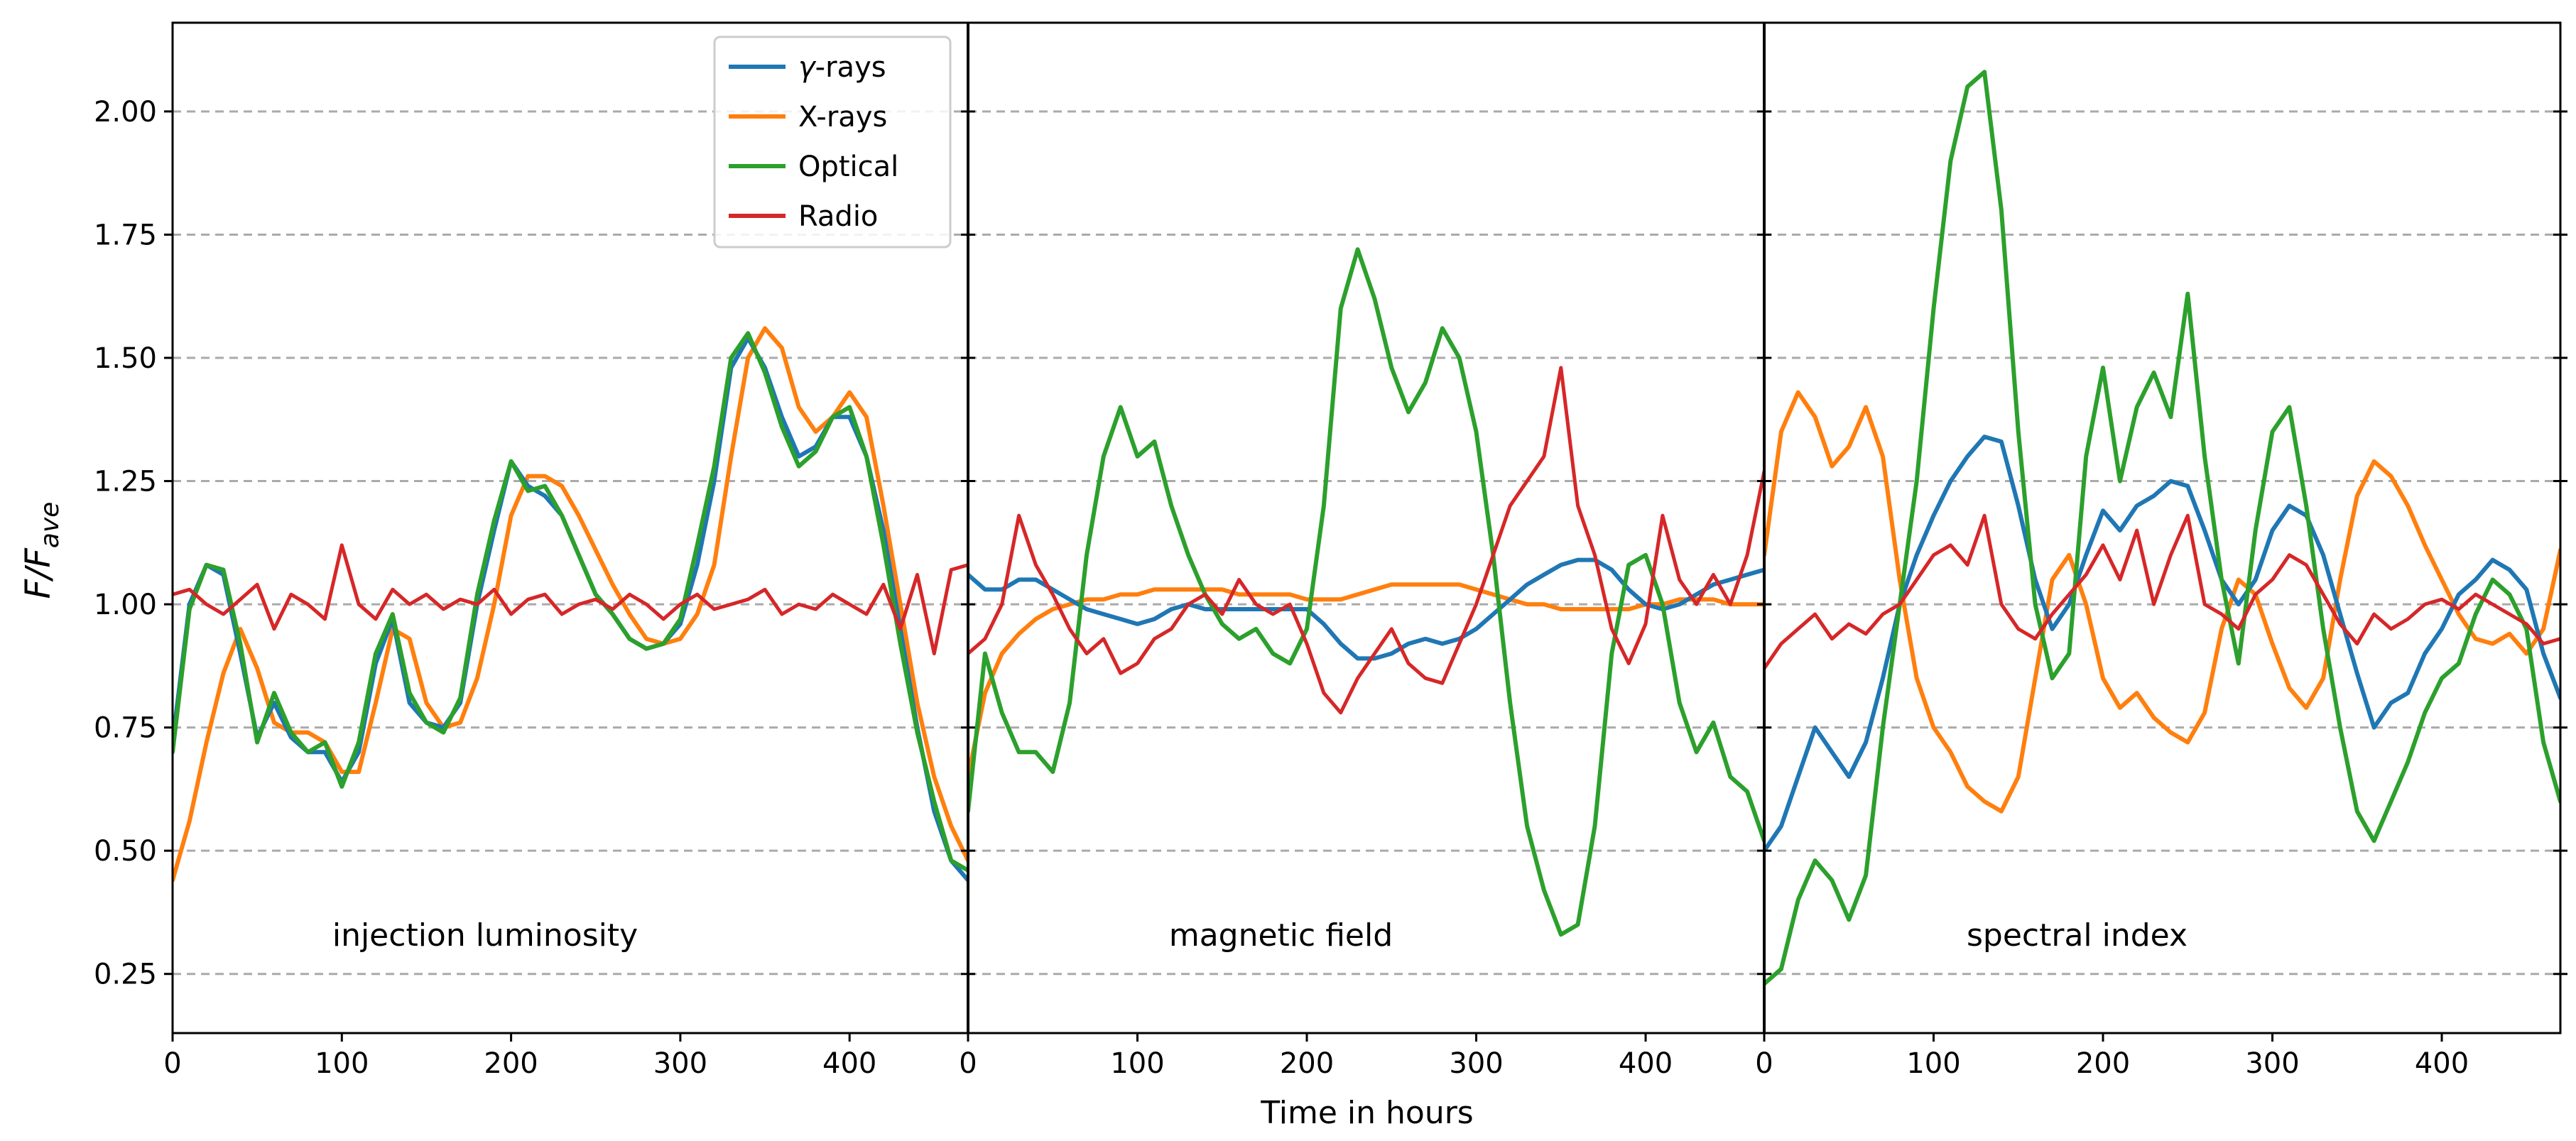 This screenshot has height=1141, width=2576. I want to click on y-tick-label: 0.75, so click(126, 728).